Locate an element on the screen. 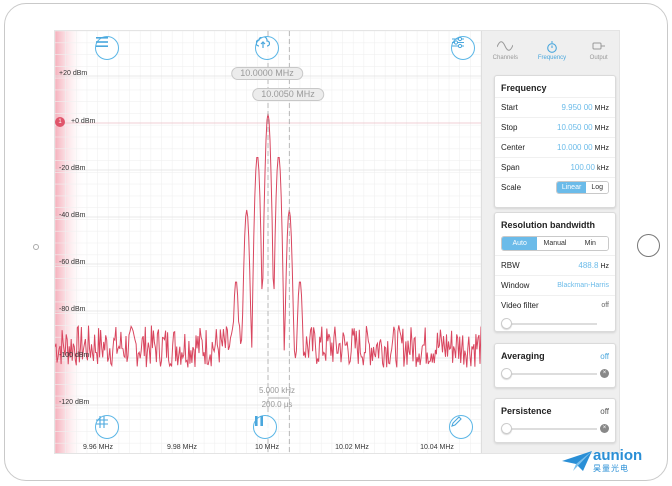 This screenshot has width=672, height=486. company-logo: aunion 昊量光电 is located at coordinates (601, 461).